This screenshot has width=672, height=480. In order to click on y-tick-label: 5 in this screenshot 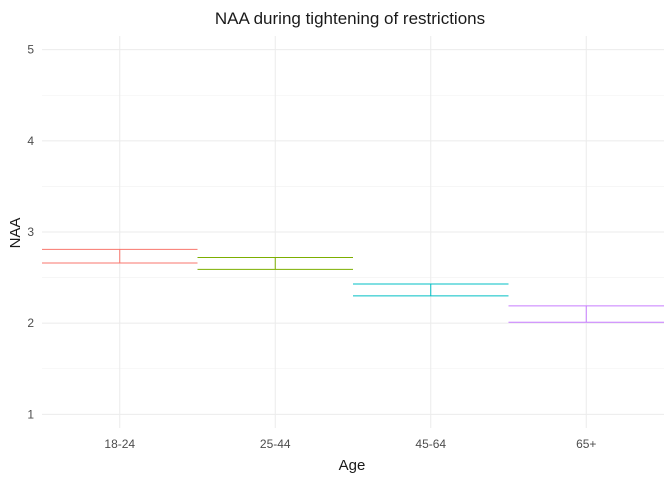, I will do `click(30, 50)`.